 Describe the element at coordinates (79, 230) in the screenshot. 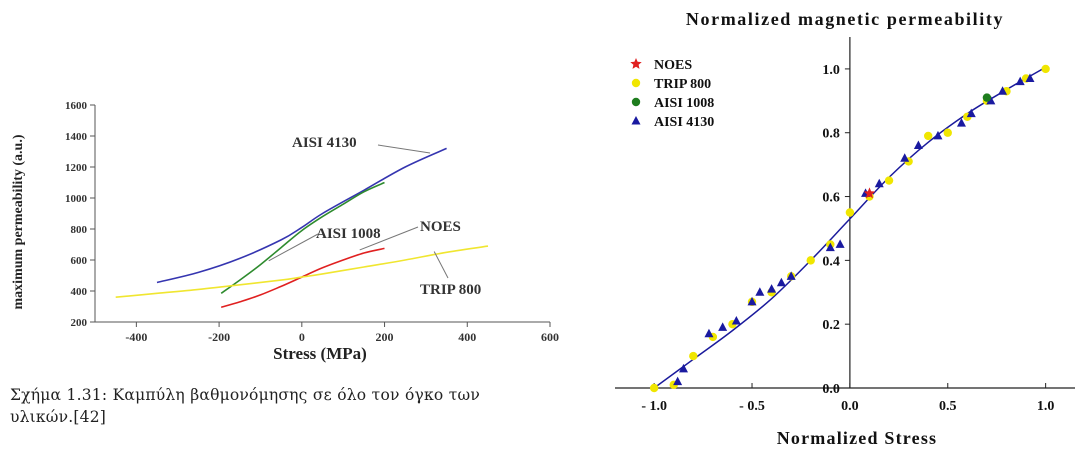

I see `left-y-tick-label: 800` at that location.